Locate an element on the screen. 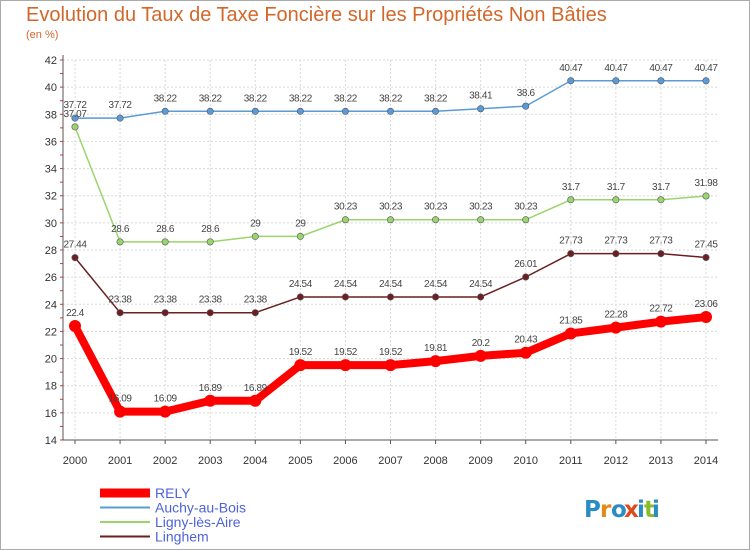 This screenshot has width=750, height=550. logo-letter: o is located at coordinates (619, 510).